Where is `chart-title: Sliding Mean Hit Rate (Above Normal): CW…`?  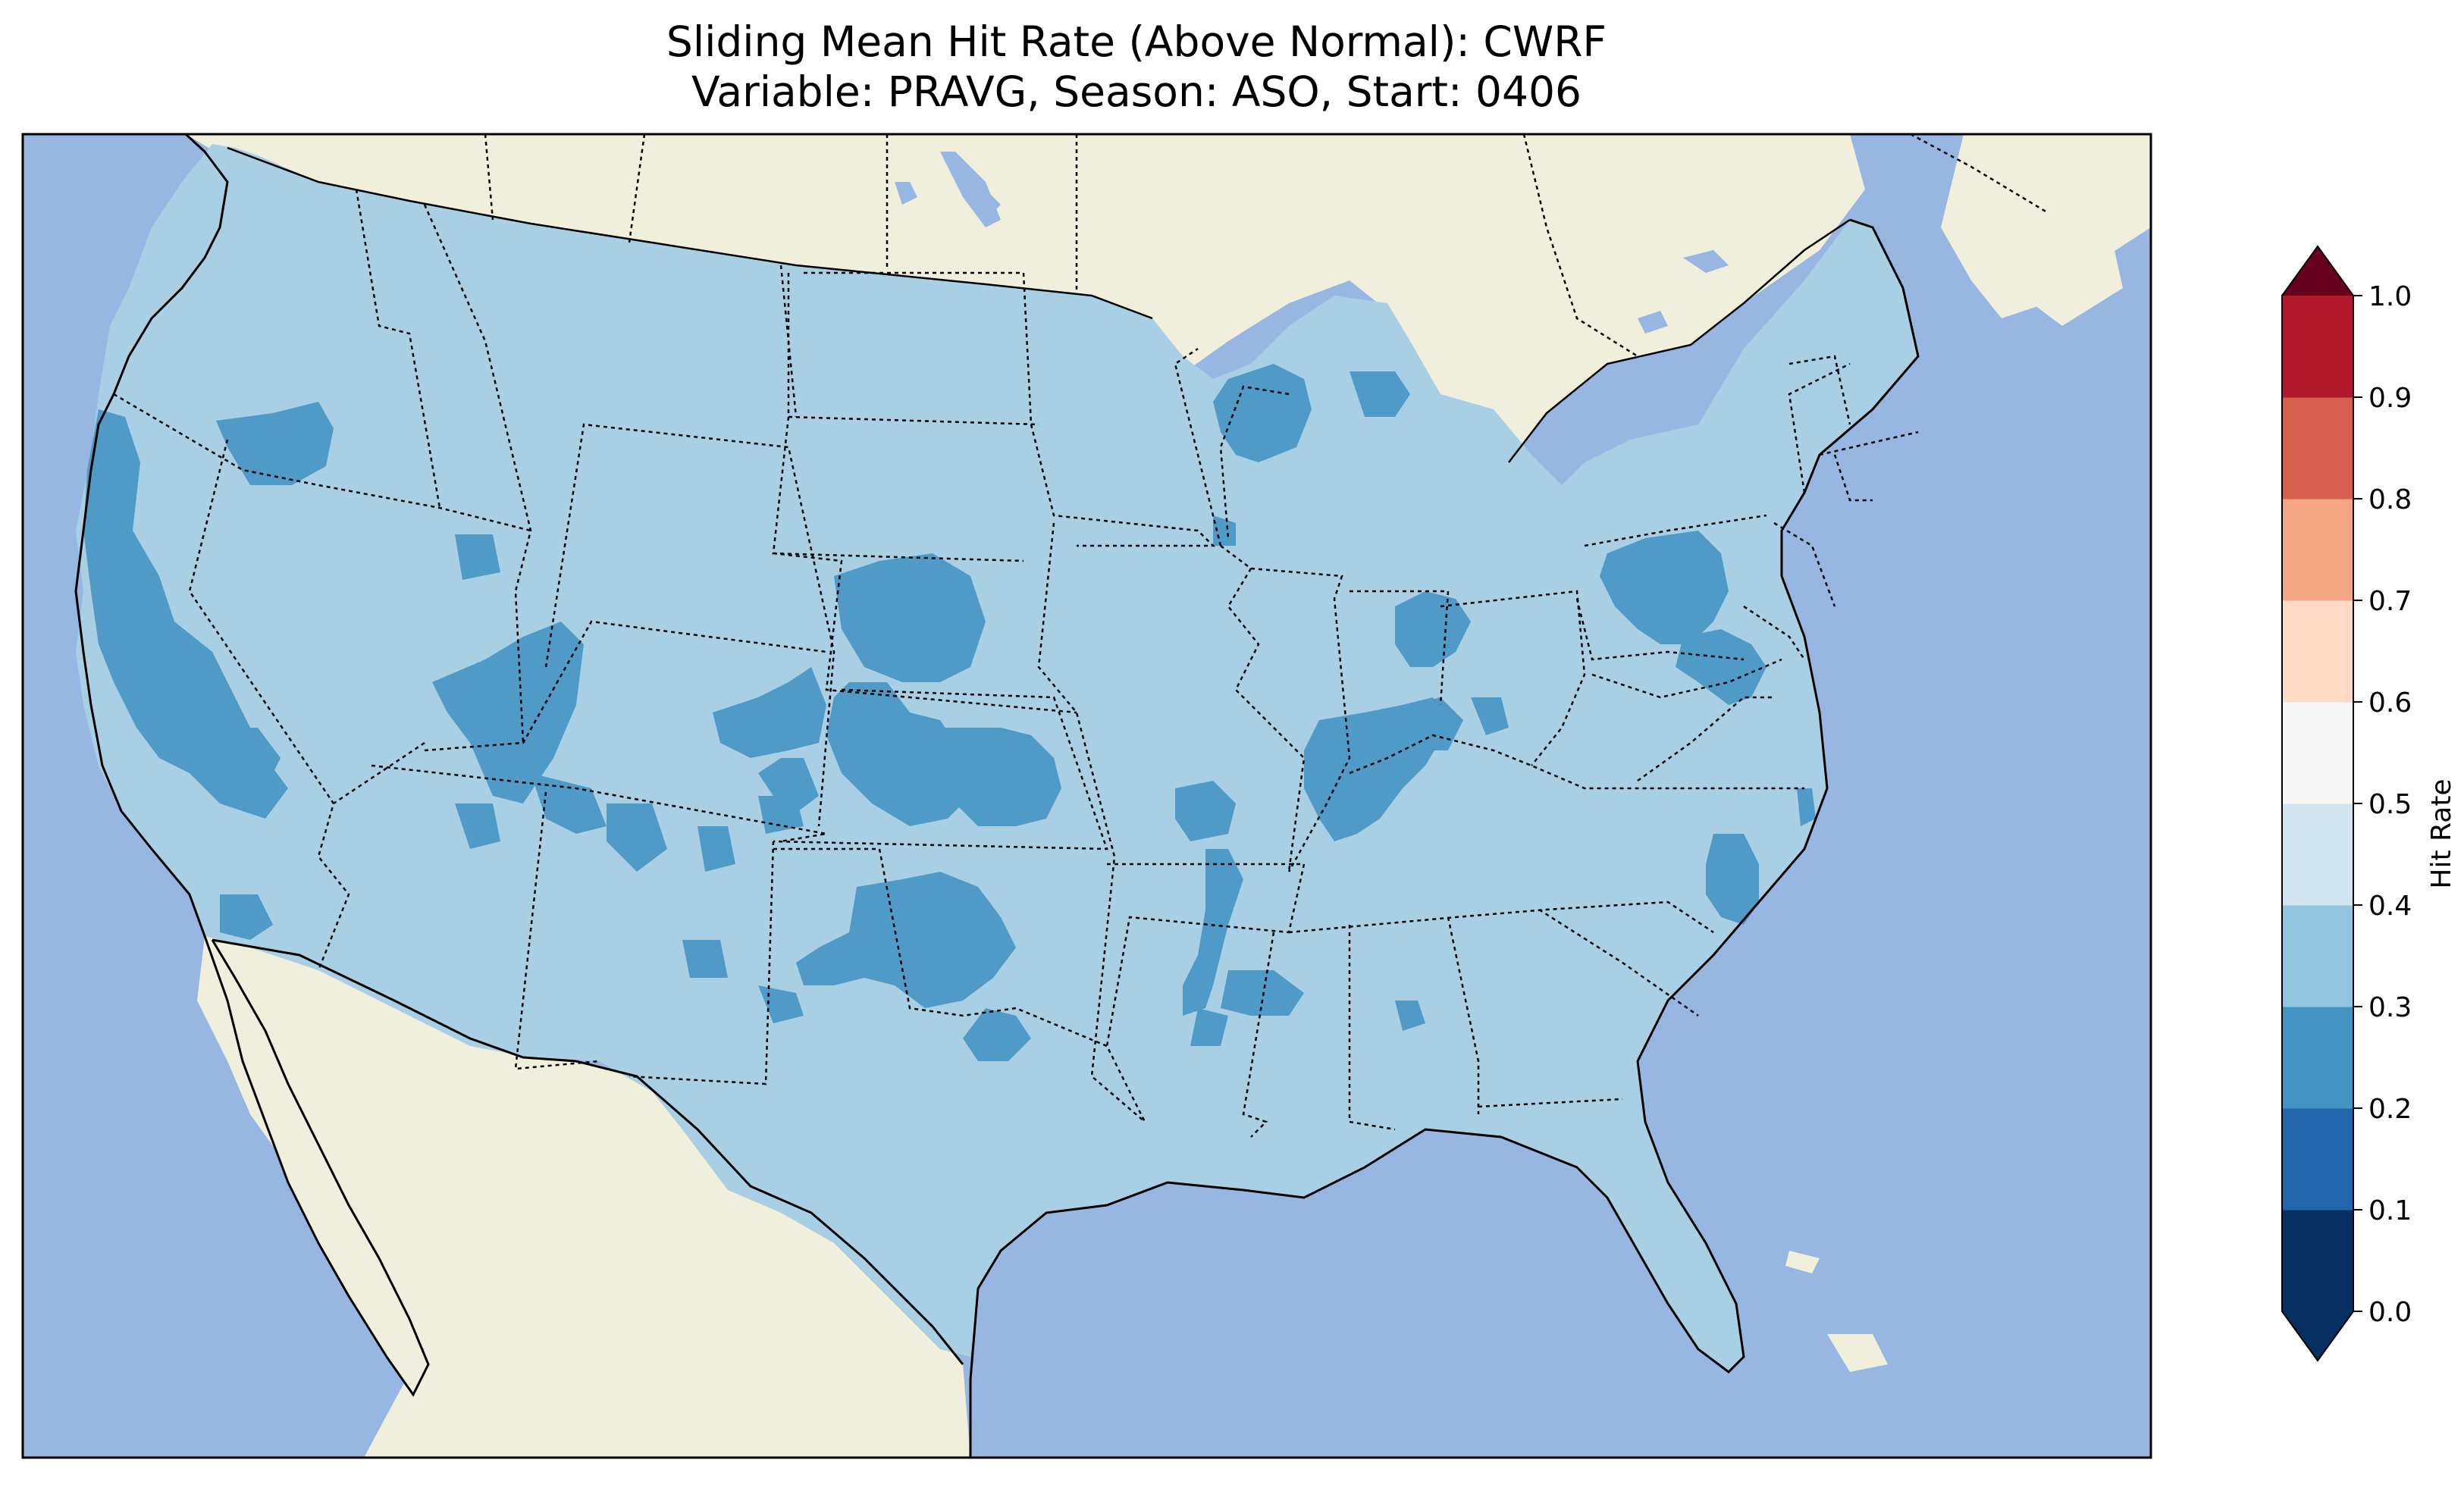 chart-title: Sliding Mean Hit Rate (Above Normal): CW… is located at coordinates (1136, 67).